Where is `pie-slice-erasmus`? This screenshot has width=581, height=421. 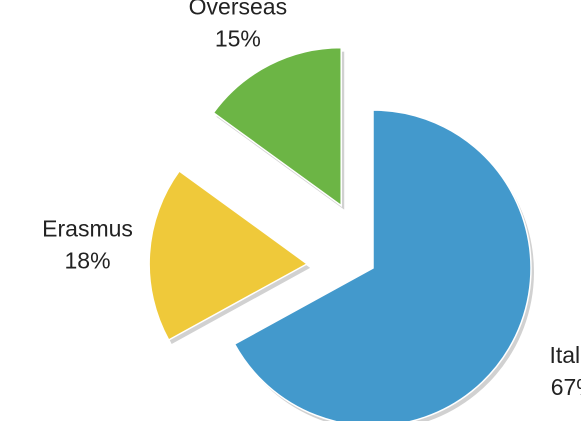
pie-slice-erasmus is located at coordinates (228, 255).